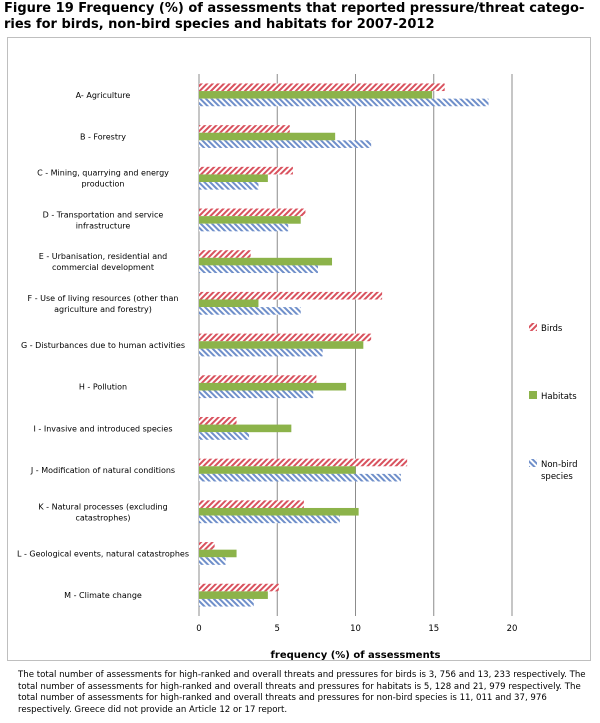 The image size is (600, 723). Describe the element at coordinates (103, 267) in the screenshot. I see `category-label: commercial development` at that location.